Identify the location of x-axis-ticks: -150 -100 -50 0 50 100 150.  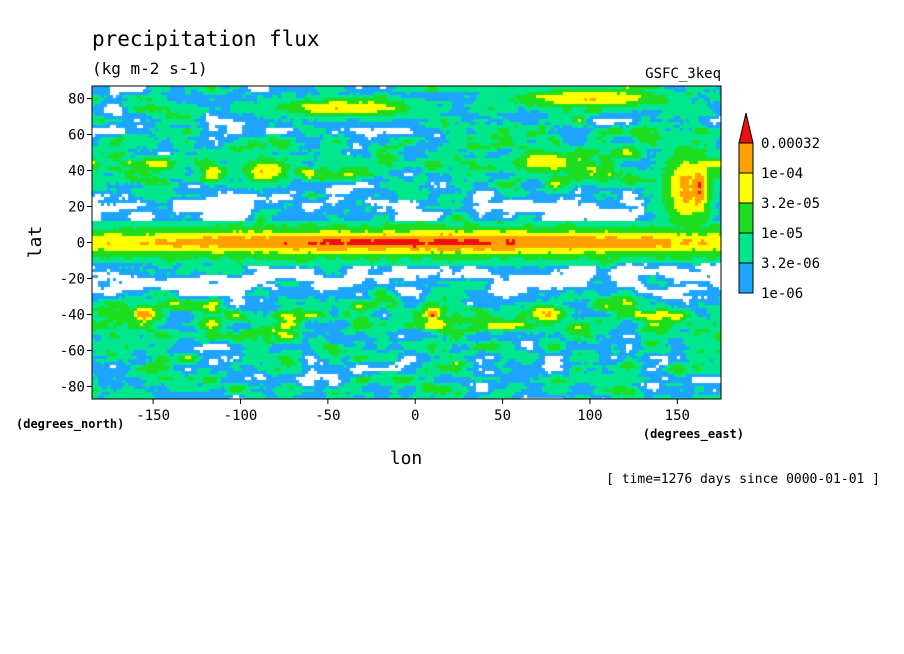
(413, 411).